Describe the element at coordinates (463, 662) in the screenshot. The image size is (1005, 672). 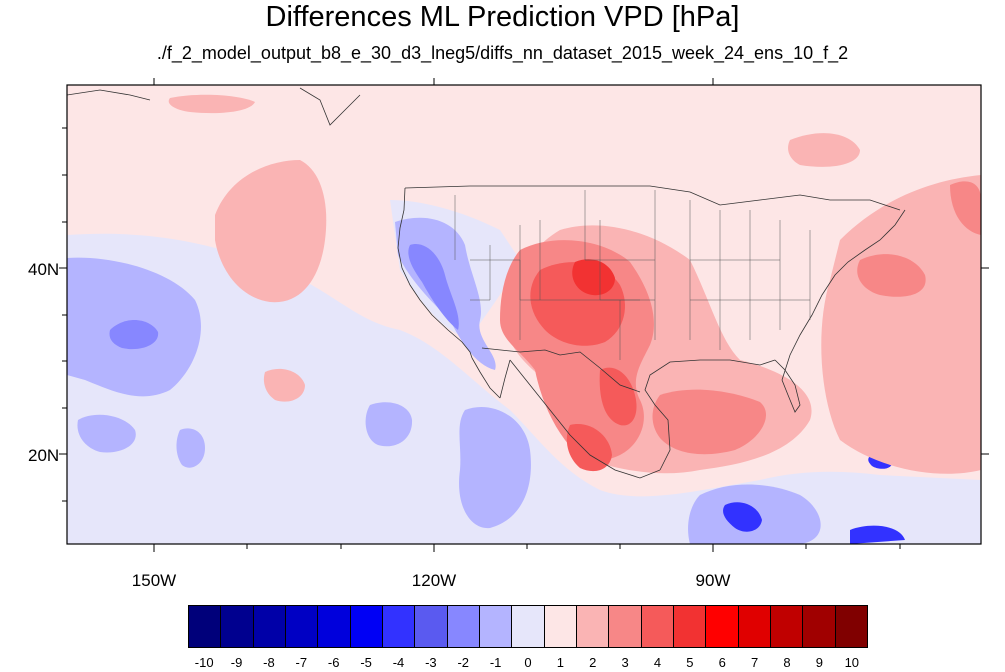
I see `colorbar-label: -2` at that location.